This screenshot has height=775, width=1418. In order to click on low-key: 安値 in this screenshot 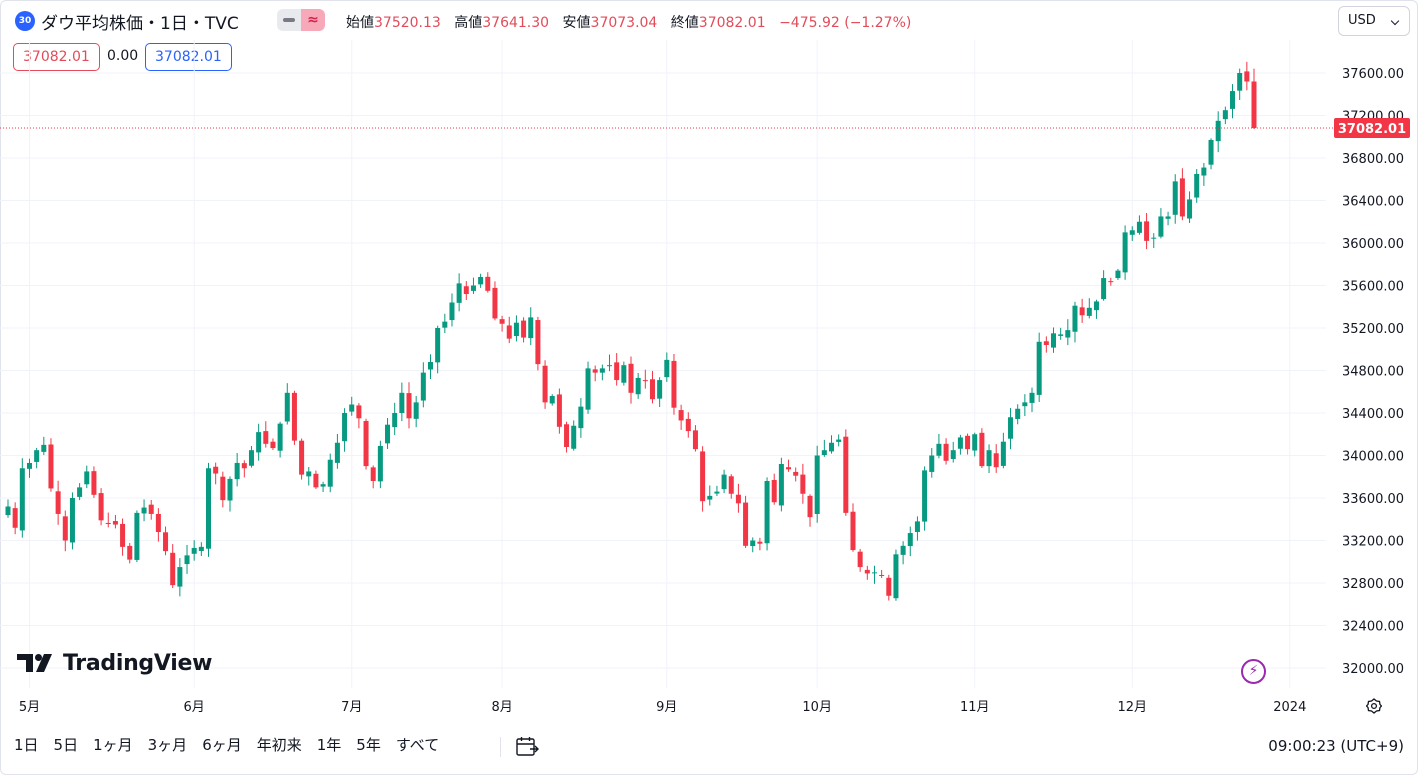, I will do `click(576, 23)`.